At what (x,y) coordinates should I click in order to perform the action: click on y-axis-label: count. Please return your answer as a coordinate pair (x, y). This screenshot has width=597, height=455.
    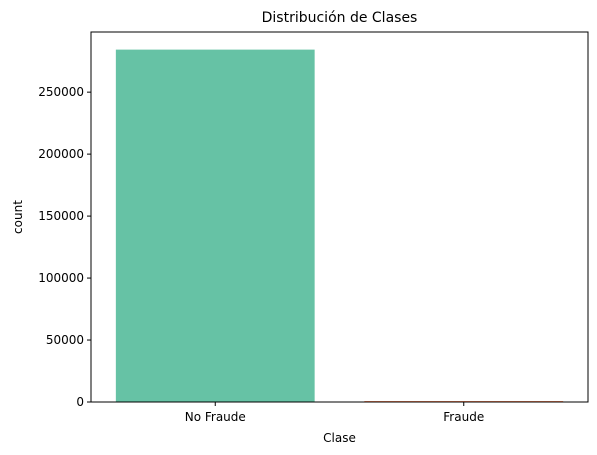
    Looking at the image, I should click on (18, 217).